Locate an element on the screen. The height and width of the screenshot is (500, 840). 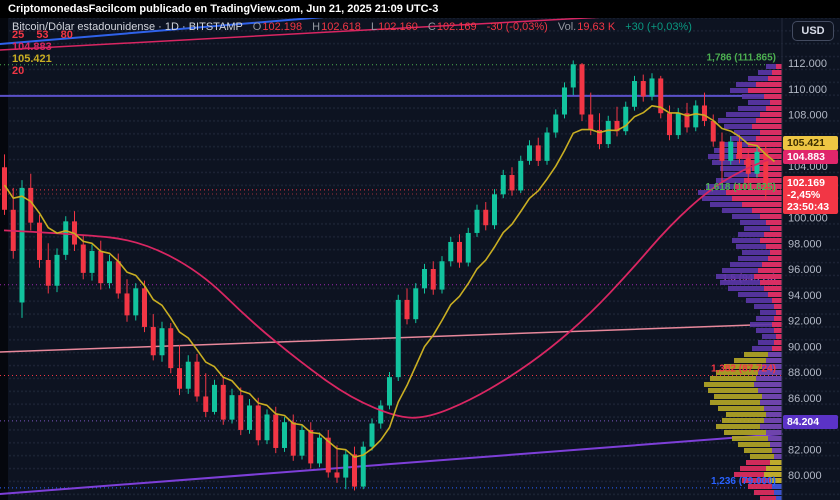
ribbon-value-2: 53 is located at coordinates (42, 35).